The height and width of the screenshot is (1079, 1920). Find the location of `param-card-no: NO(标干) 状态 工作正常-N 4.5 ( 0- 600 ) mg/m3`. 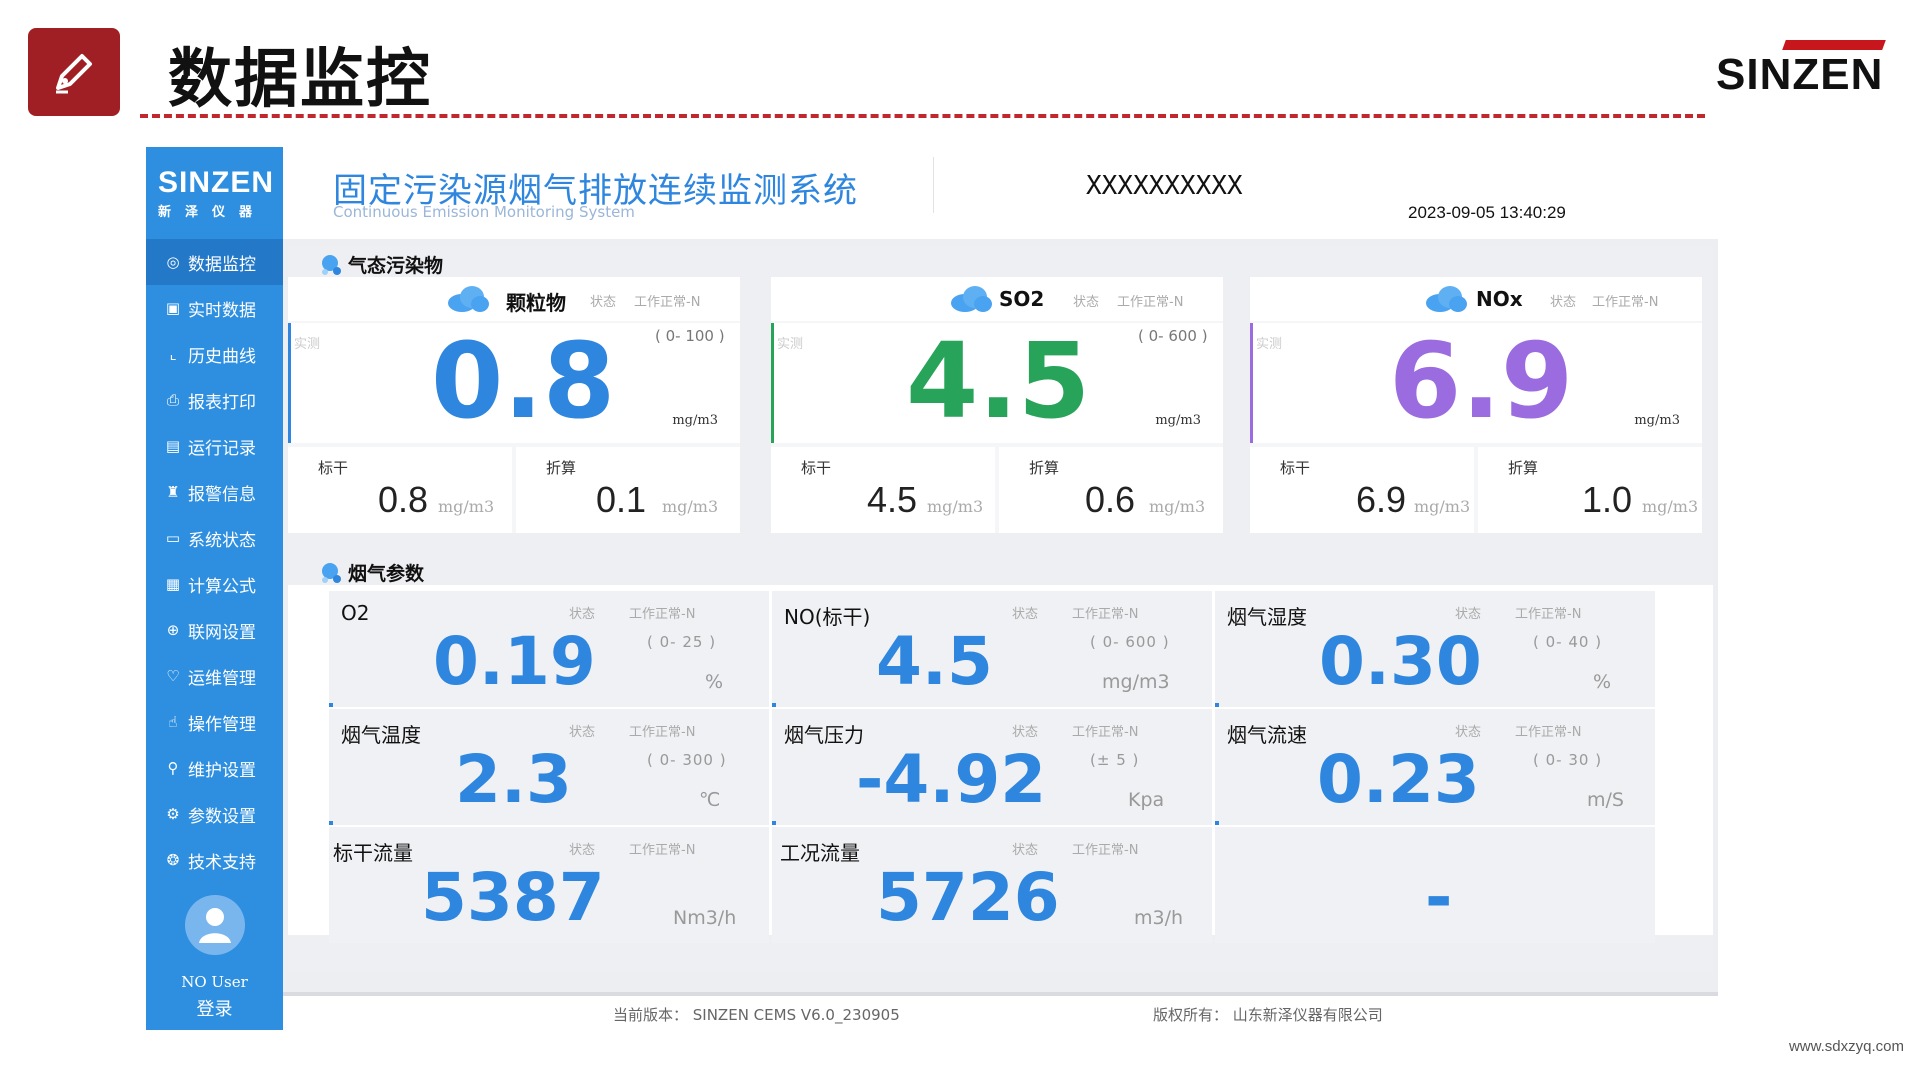

param-card-no: NO(标干) 状态 工作正常-N 4.5 ( 0- 600 ) mg/m3 is located at coordinates (992, 649).